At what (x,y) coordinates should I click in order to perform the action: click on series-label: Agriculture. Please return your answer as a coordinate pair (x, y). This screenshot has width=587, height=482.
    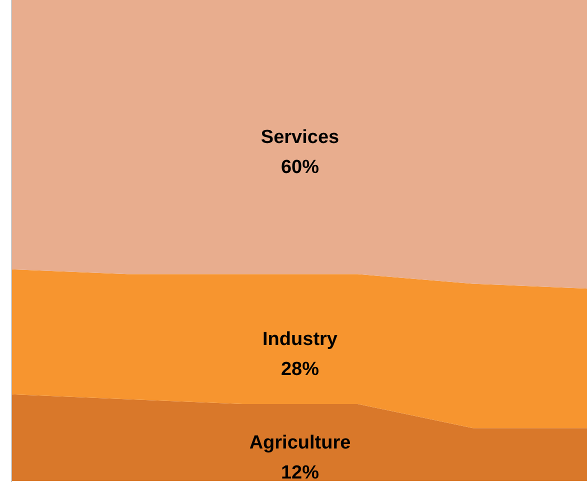
    Looking at the image, I should click on (300, 443).